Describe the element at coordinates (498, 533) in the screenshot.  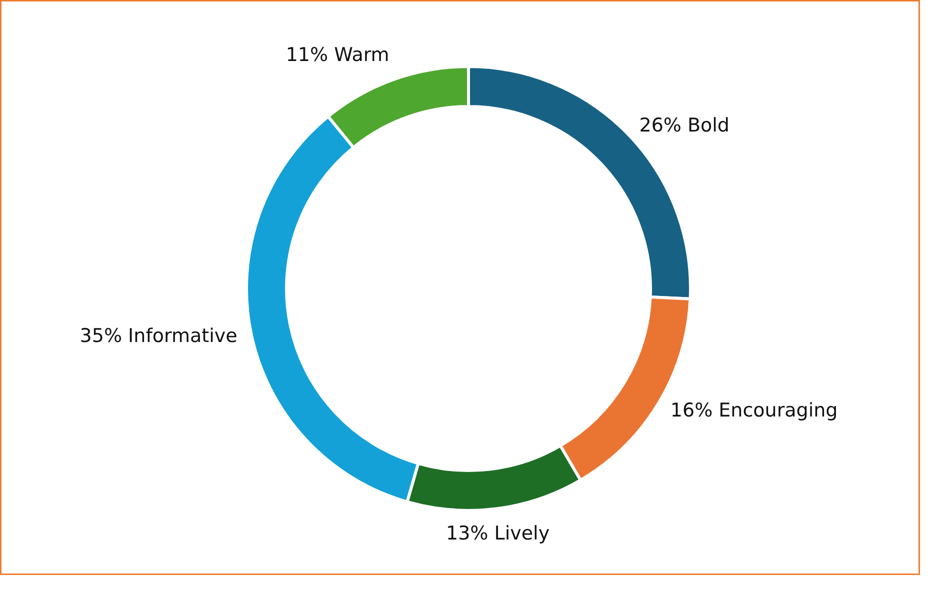
I see `slice-label: 13% Lively` at that location.